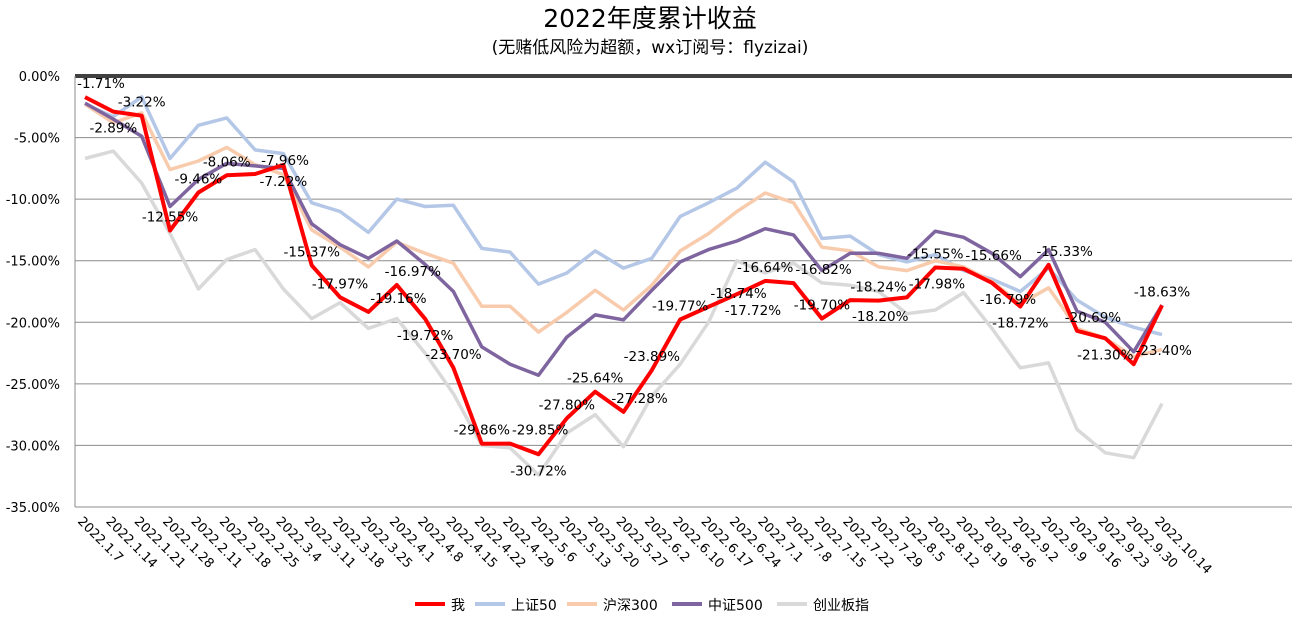 The height and width of the screenshot is (620, 1299). What do you see at coordinates (680, 306) in the screenshot?
I see `data-label: -19.77%` at bounding box center [680, 306].